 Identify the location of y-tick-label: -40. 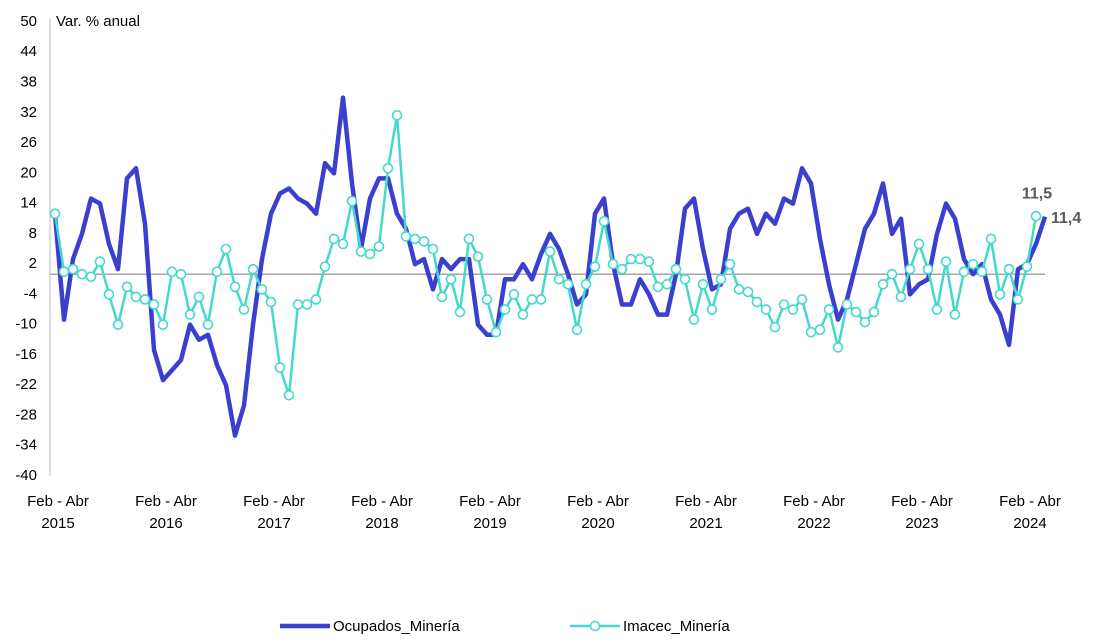
(26, 475).